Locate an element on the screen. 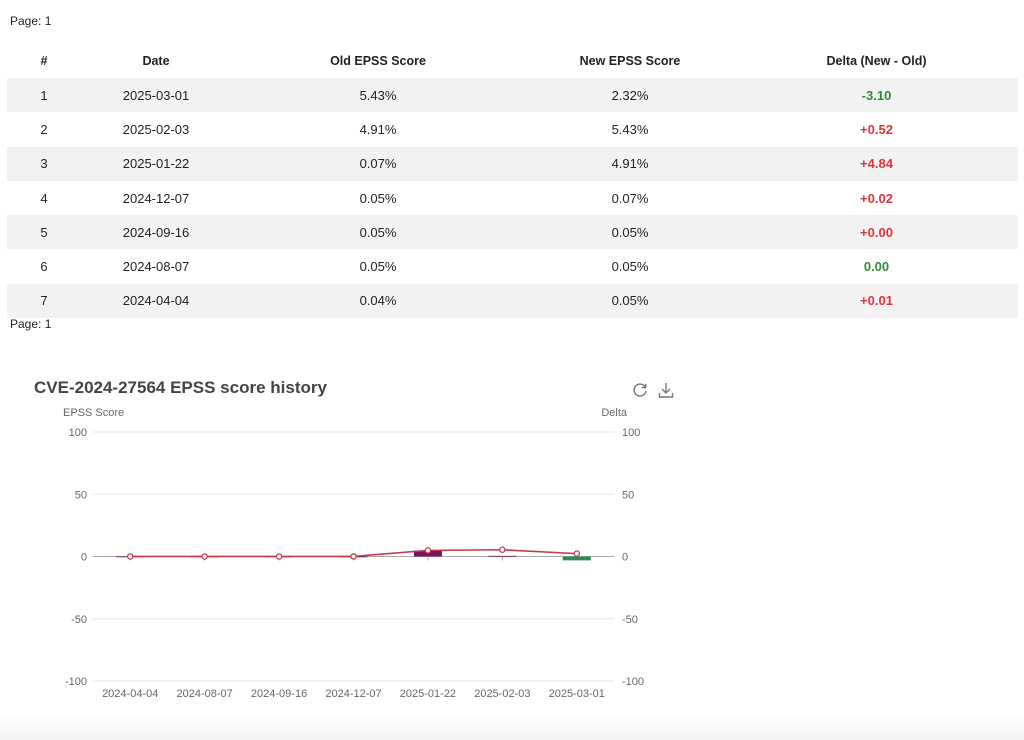 Image resolution: width=1024 pixels, height=740 pixels. row-date: 2025-03-01 is located at coordinates (156, 95).